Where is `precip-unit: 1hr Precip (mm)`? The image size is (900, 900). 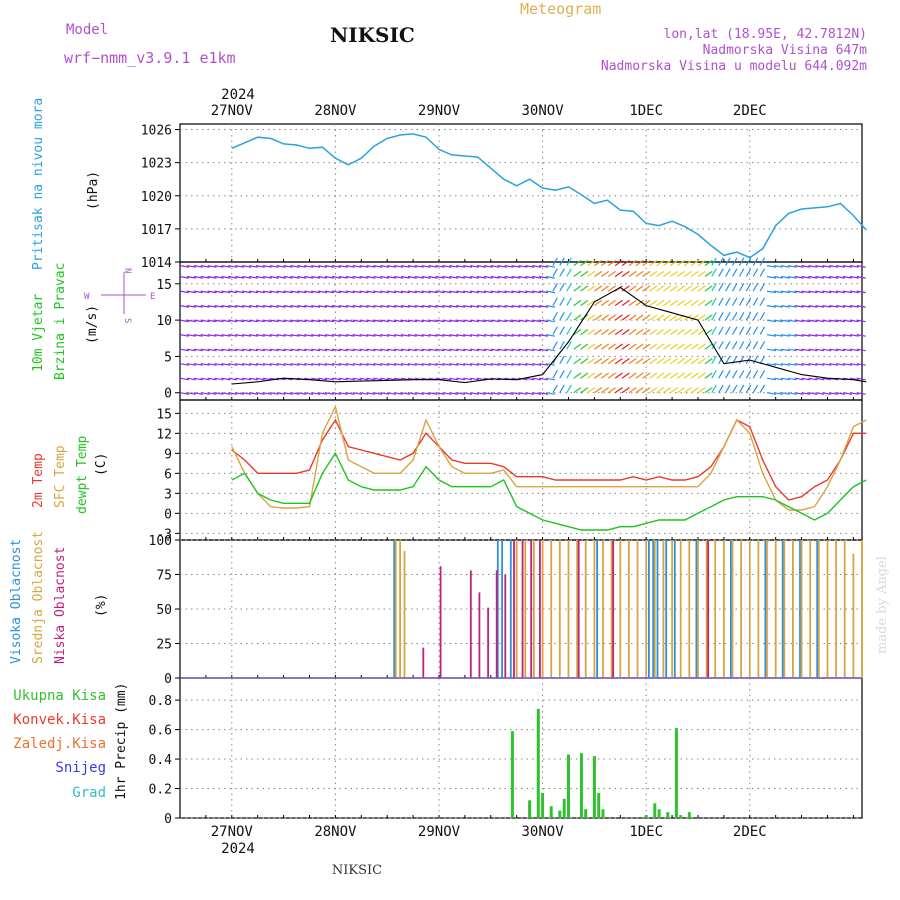 precip-unit: 1hr Precip (mm) is located at coordinates (121, 741).